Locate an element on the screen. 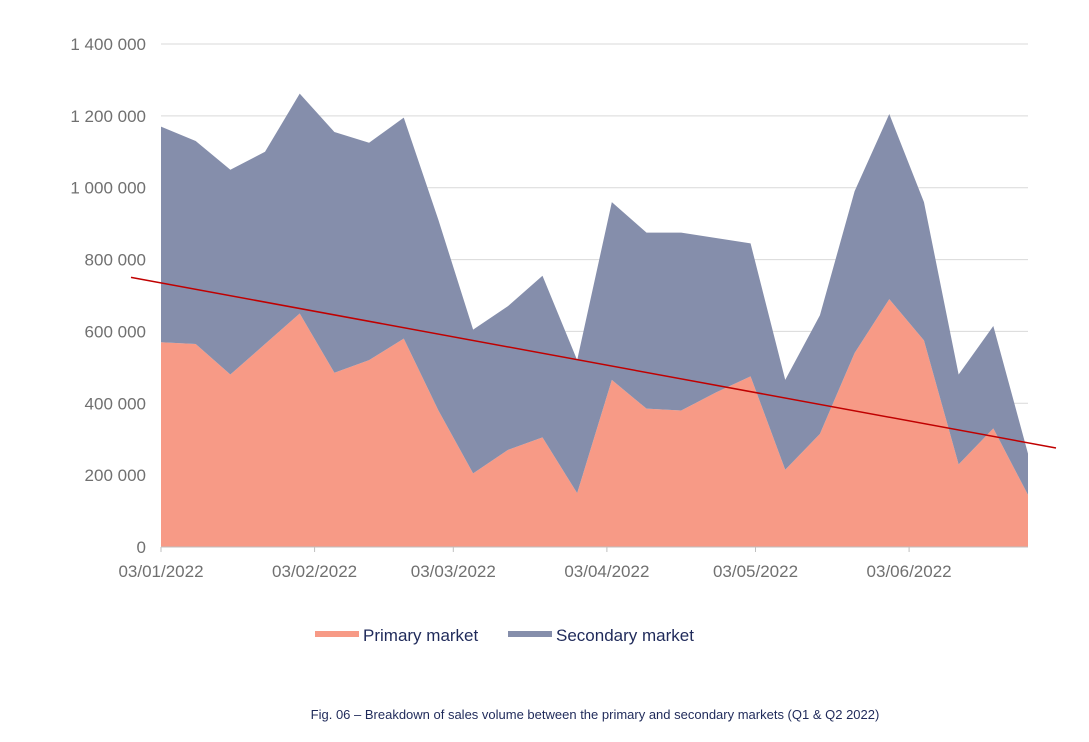 The height and width of the screenshot is (742, 1089). x-tick-label: 03/05/2022 is located at coordinates (755, 571).